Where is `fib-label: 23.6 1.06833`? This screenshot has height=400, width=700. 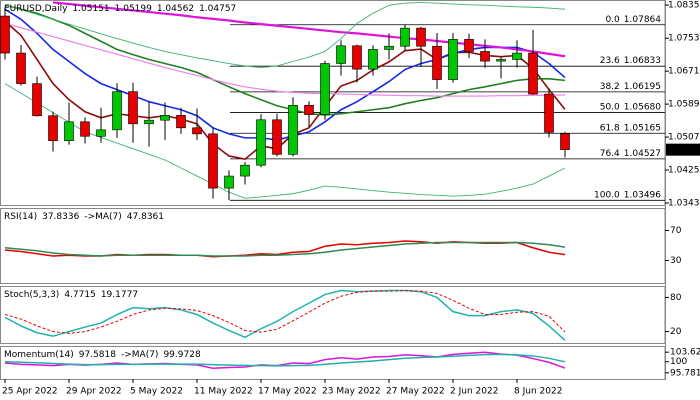
fib-label: 23.6 1.06833 is located at coordinates (630, 61).